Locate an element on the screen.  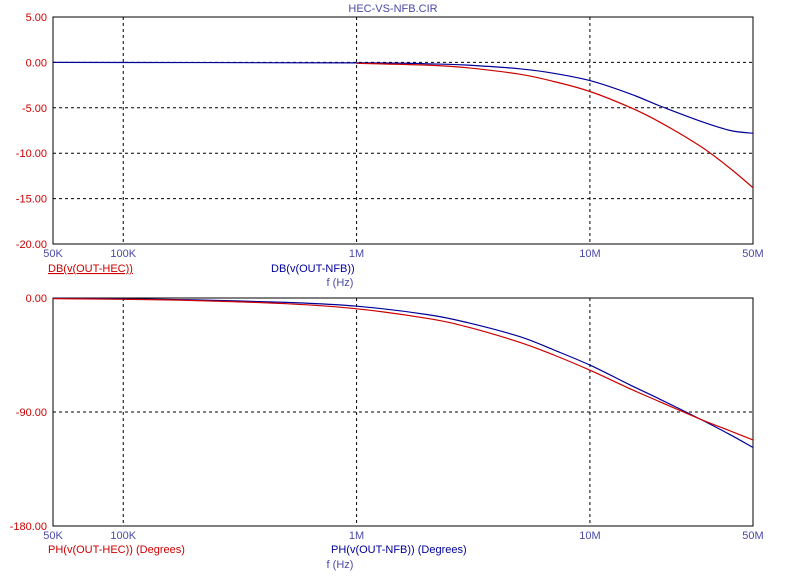
magnitude-x-tick-label: 10M is located at coordinates (589, 254).